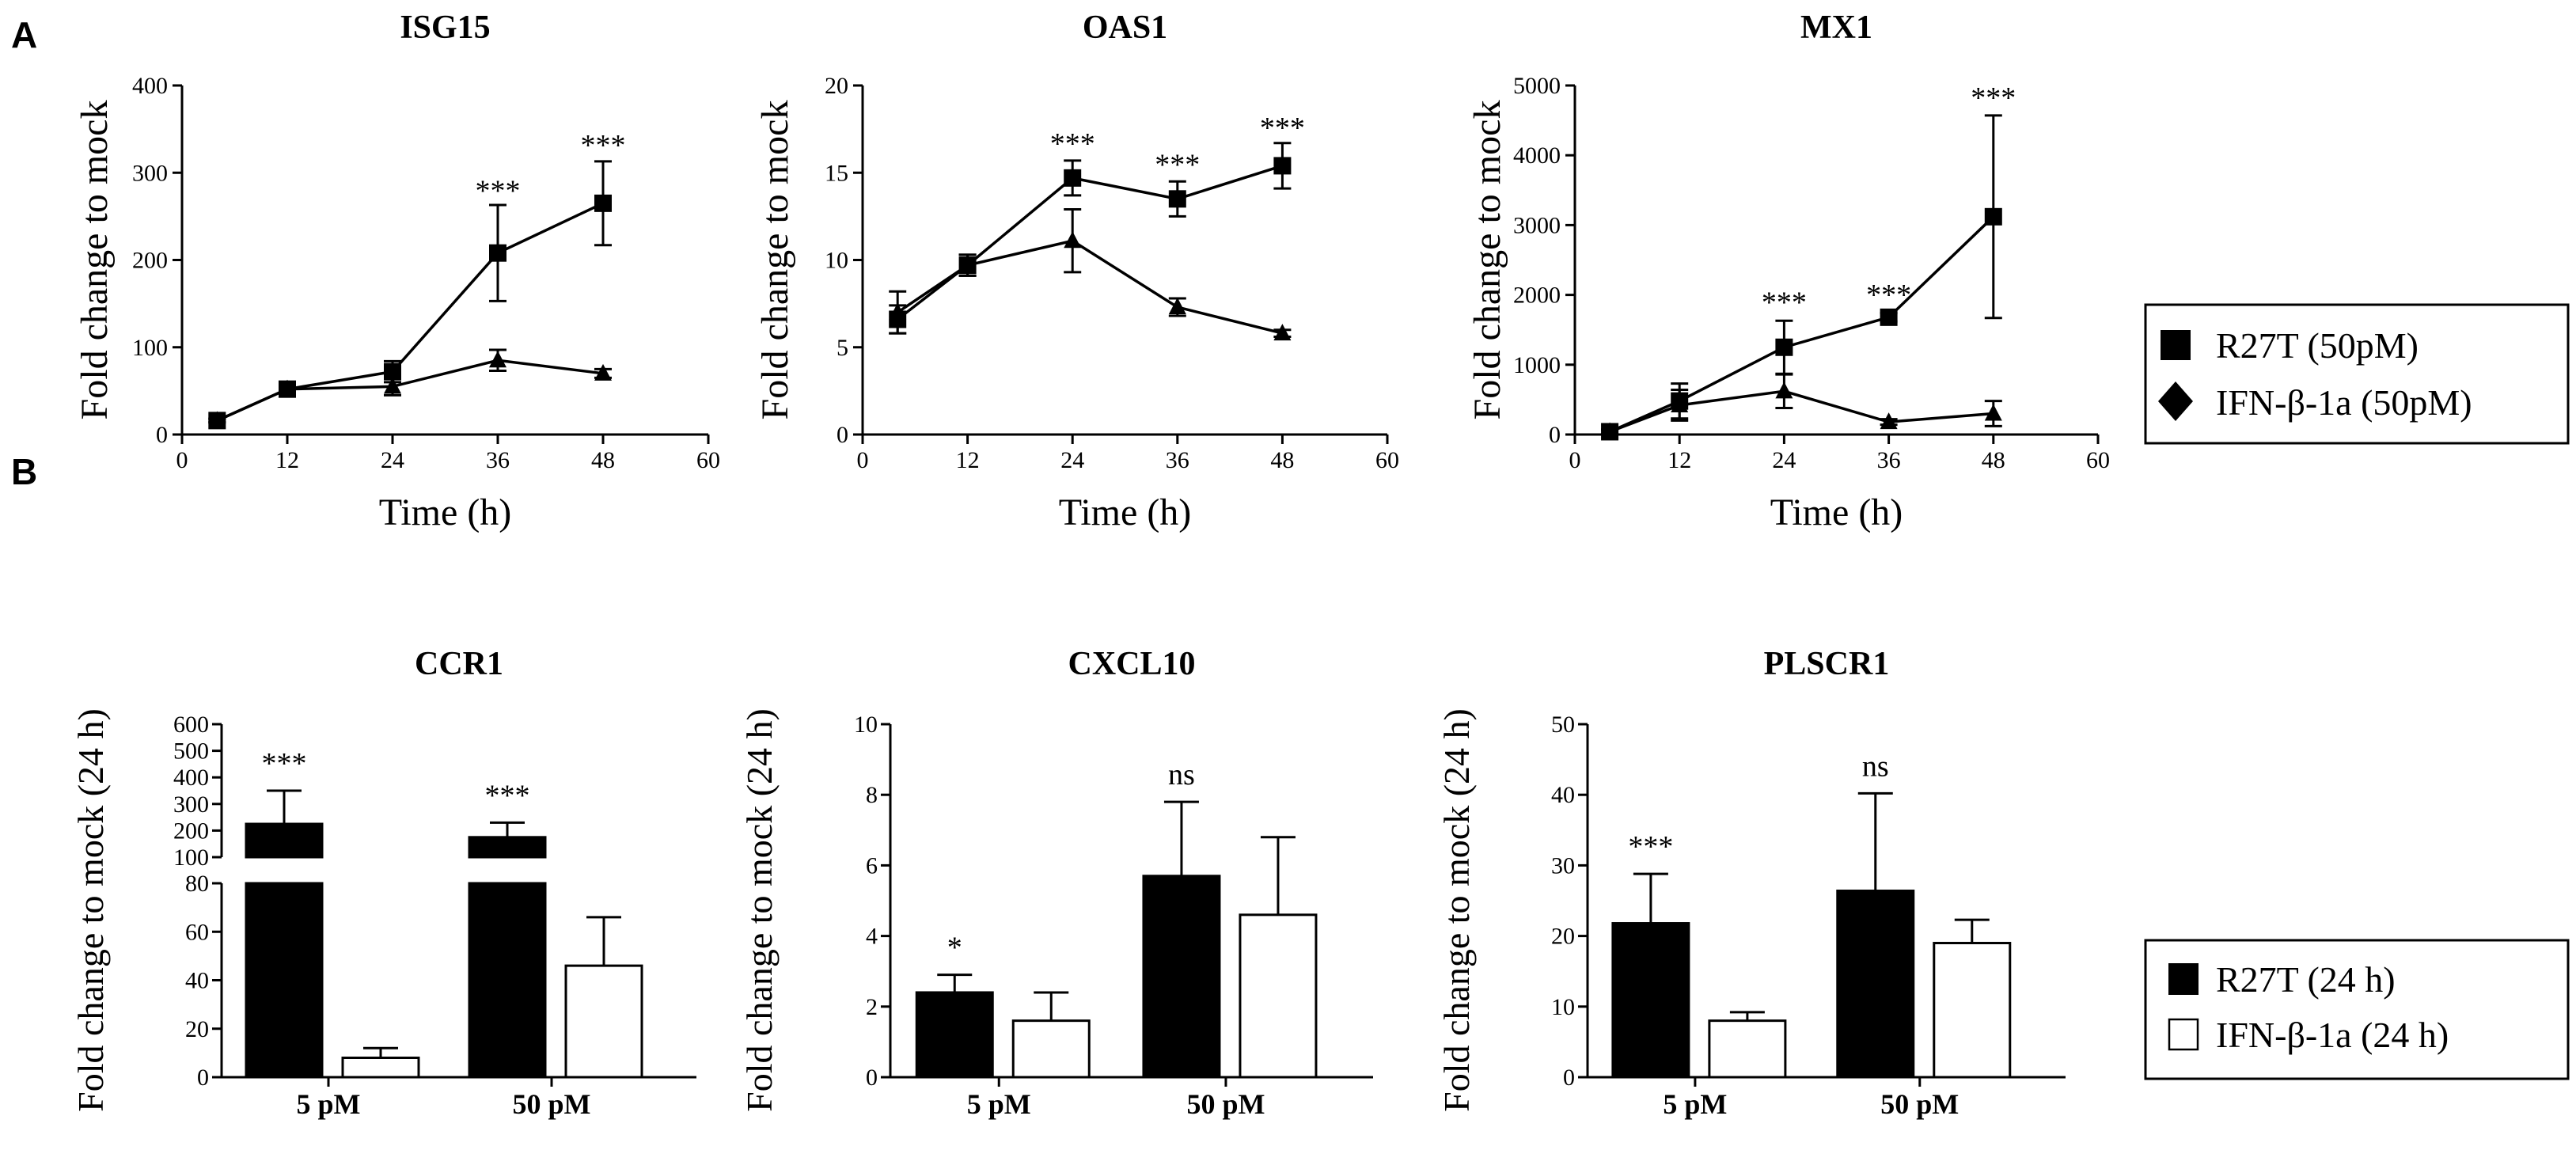 Image resolution: width=2576 pixels, height=1150 pixels. What do you see at coordinates (1181, 774) in the screenshot?
I see `significance-label-cxcl10-1: ns` at bounding box center [1181, 774].